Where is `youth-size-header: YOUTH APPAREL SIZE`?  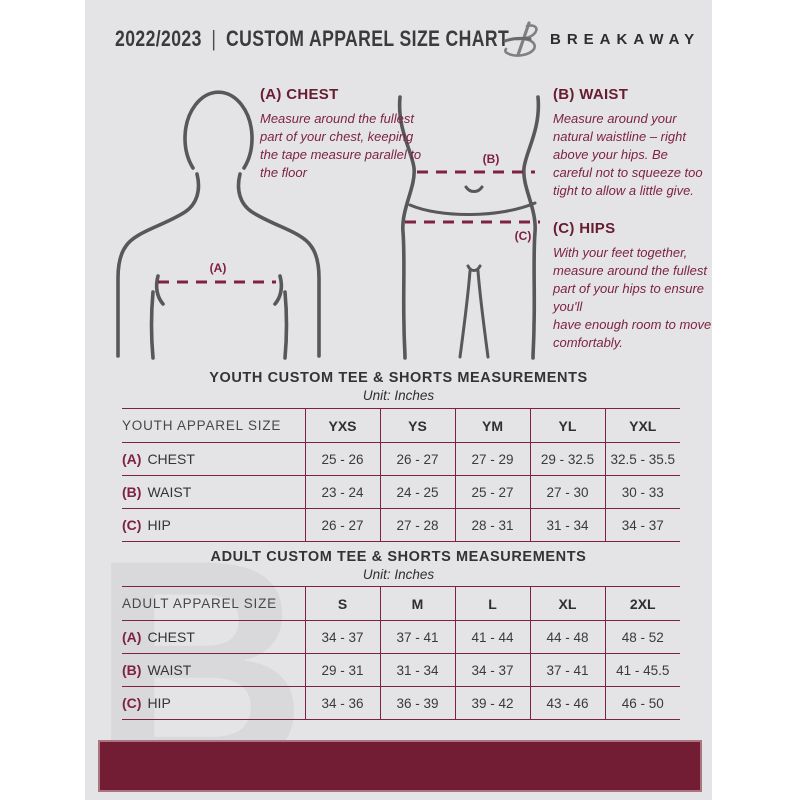
youth-size-header: YOUTH APPAREL SIZE is located at coordinates (213, 425).